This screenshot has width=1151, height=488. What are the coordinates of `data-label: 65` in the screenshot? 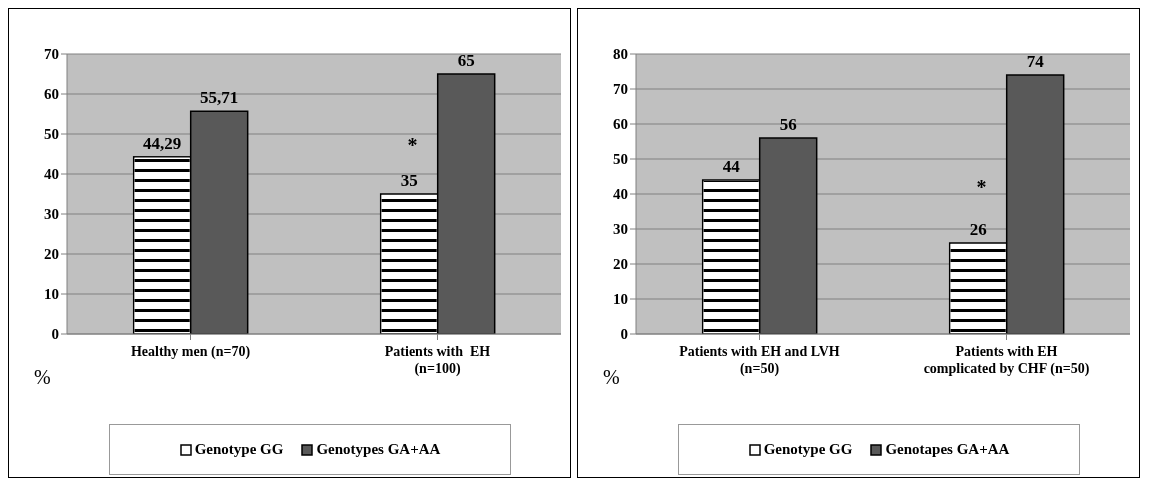 It's located at (466, 60).